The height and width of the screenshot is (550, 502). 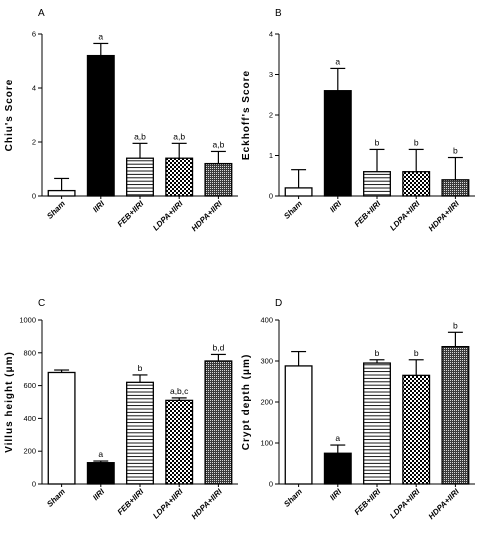 I want to click on y-axis-title: Chiu's Score, so click(x=9, y=115).